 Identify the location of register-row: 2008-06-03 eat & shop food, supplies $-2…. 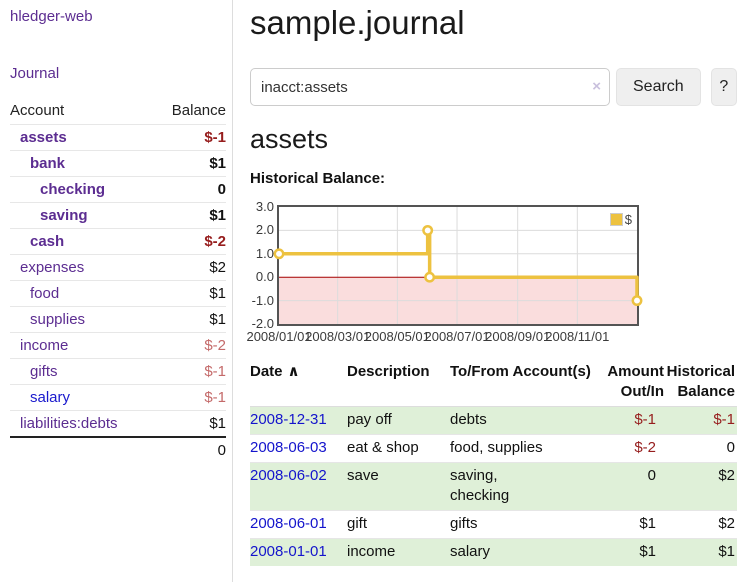
(493, 448).